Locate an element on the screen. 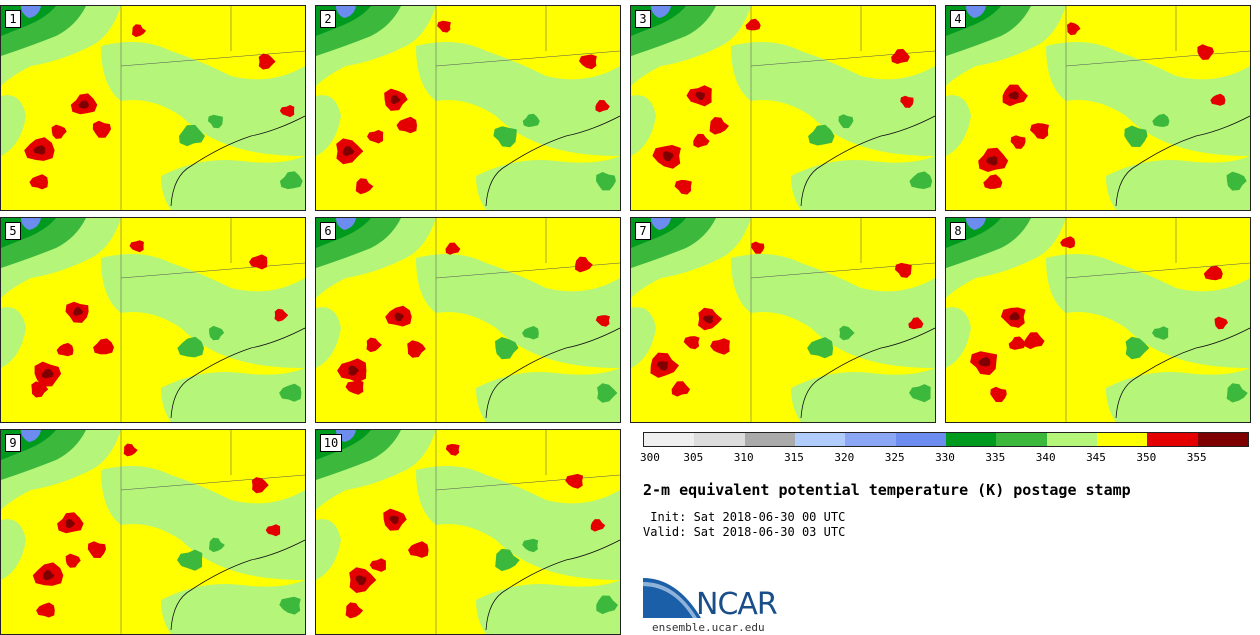 The height and width of the screenshot is (635, 1260). init-time: Init: Sat 2018-06-30 00 UTC is located at coordinates (744, 517).